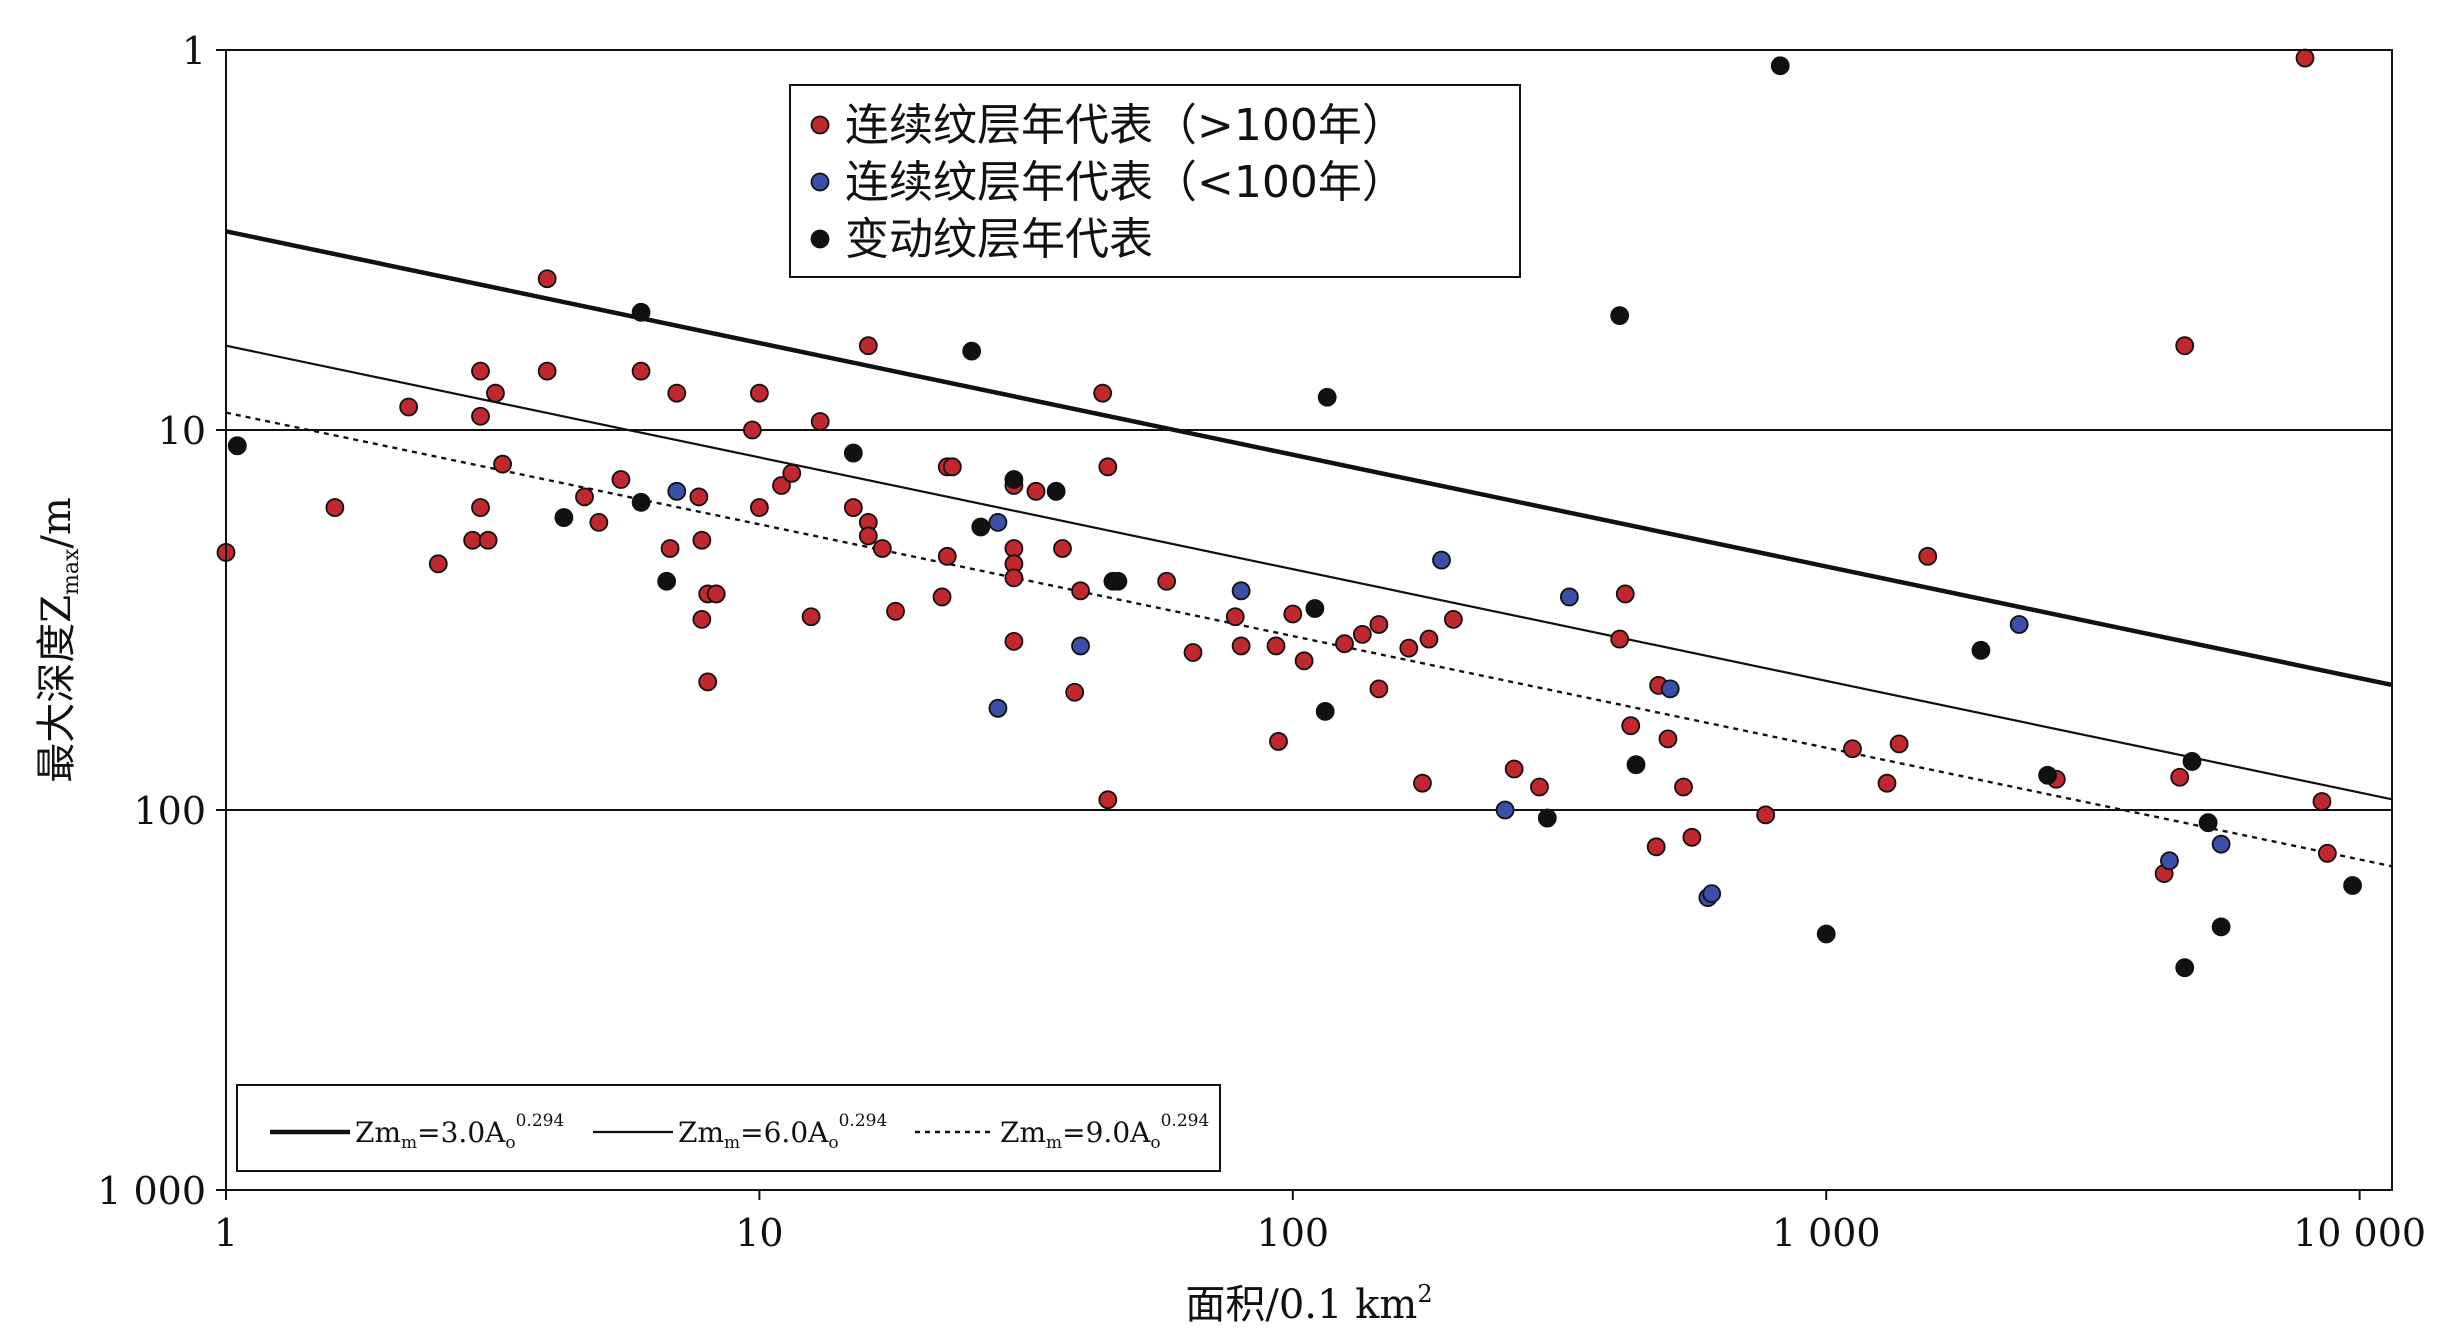 This screenshot has height=1343, width=2445. What do you see at coordinates (999, 239) in the screenshot?
I see `legend-label: 变动纹层年代表` at bounding box center [999, 239].